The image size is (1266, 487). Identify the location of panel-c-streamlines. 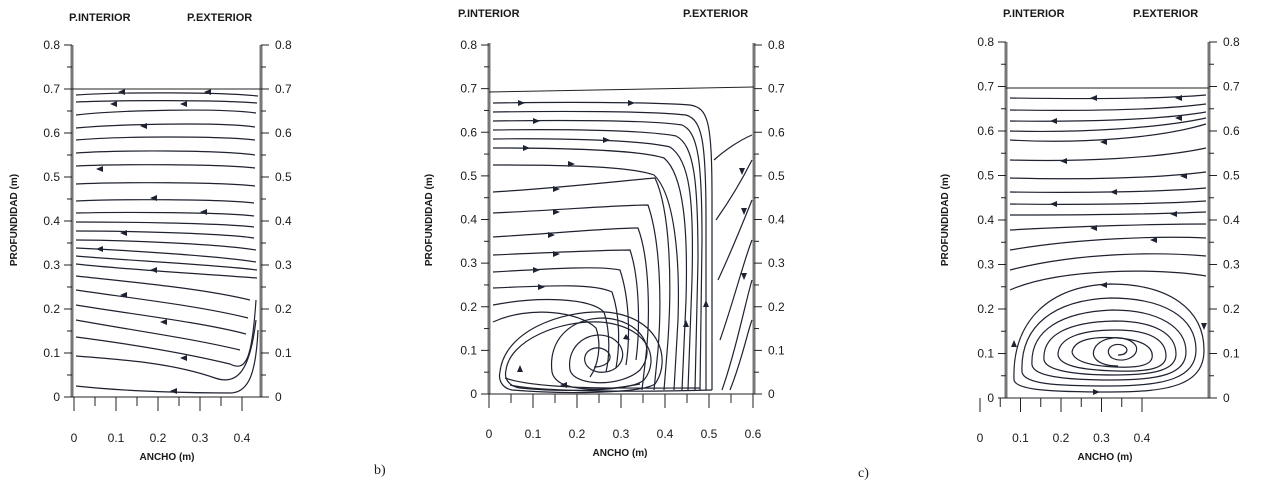
(1108, 243).